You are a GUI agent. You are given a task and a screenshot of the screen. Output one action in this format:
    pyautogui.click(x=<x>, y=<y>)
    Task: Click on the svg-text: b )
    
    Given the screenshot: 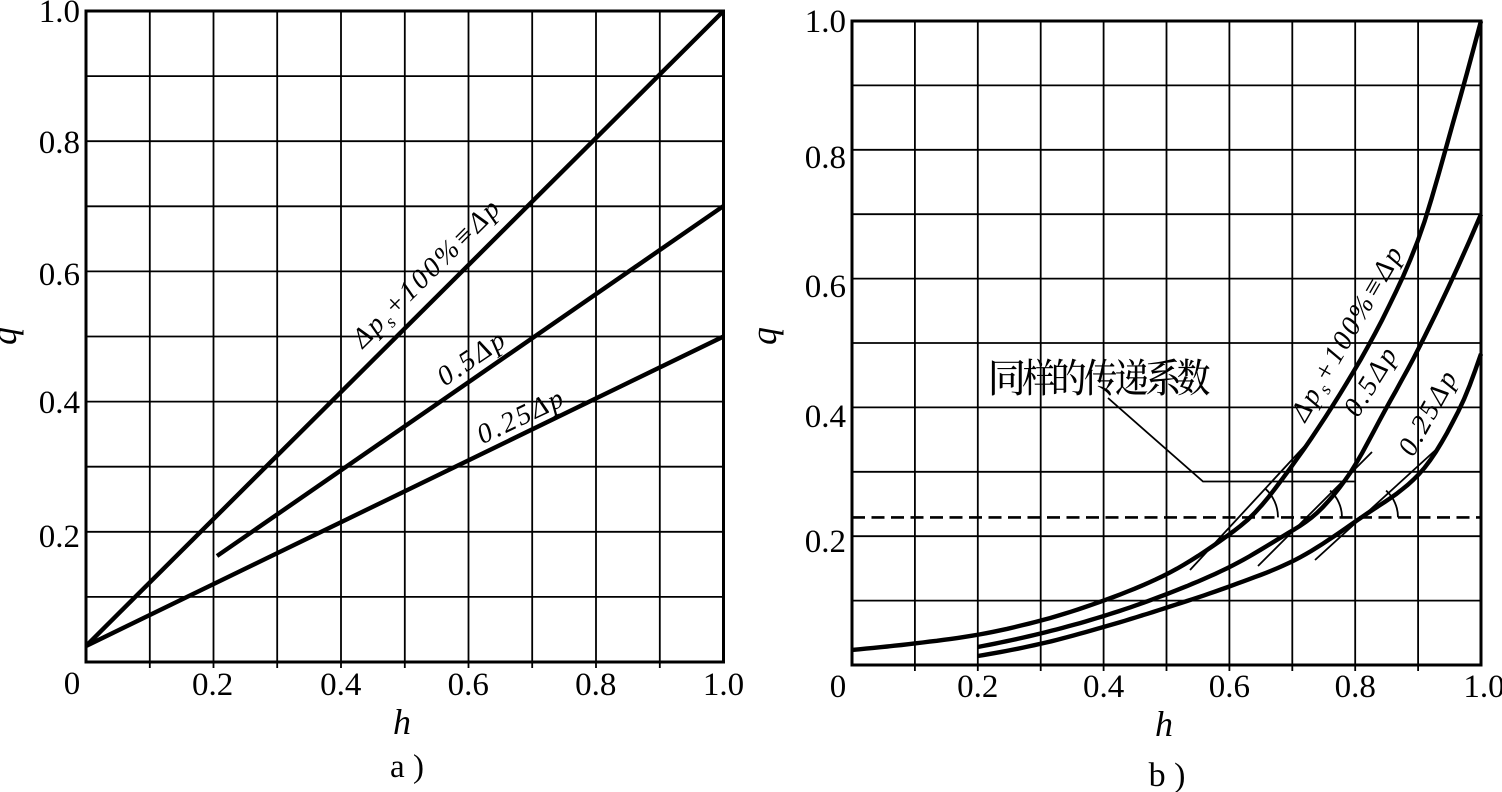 What is the action you would take?
    pyautogui.click(x=1167, y=774)
    